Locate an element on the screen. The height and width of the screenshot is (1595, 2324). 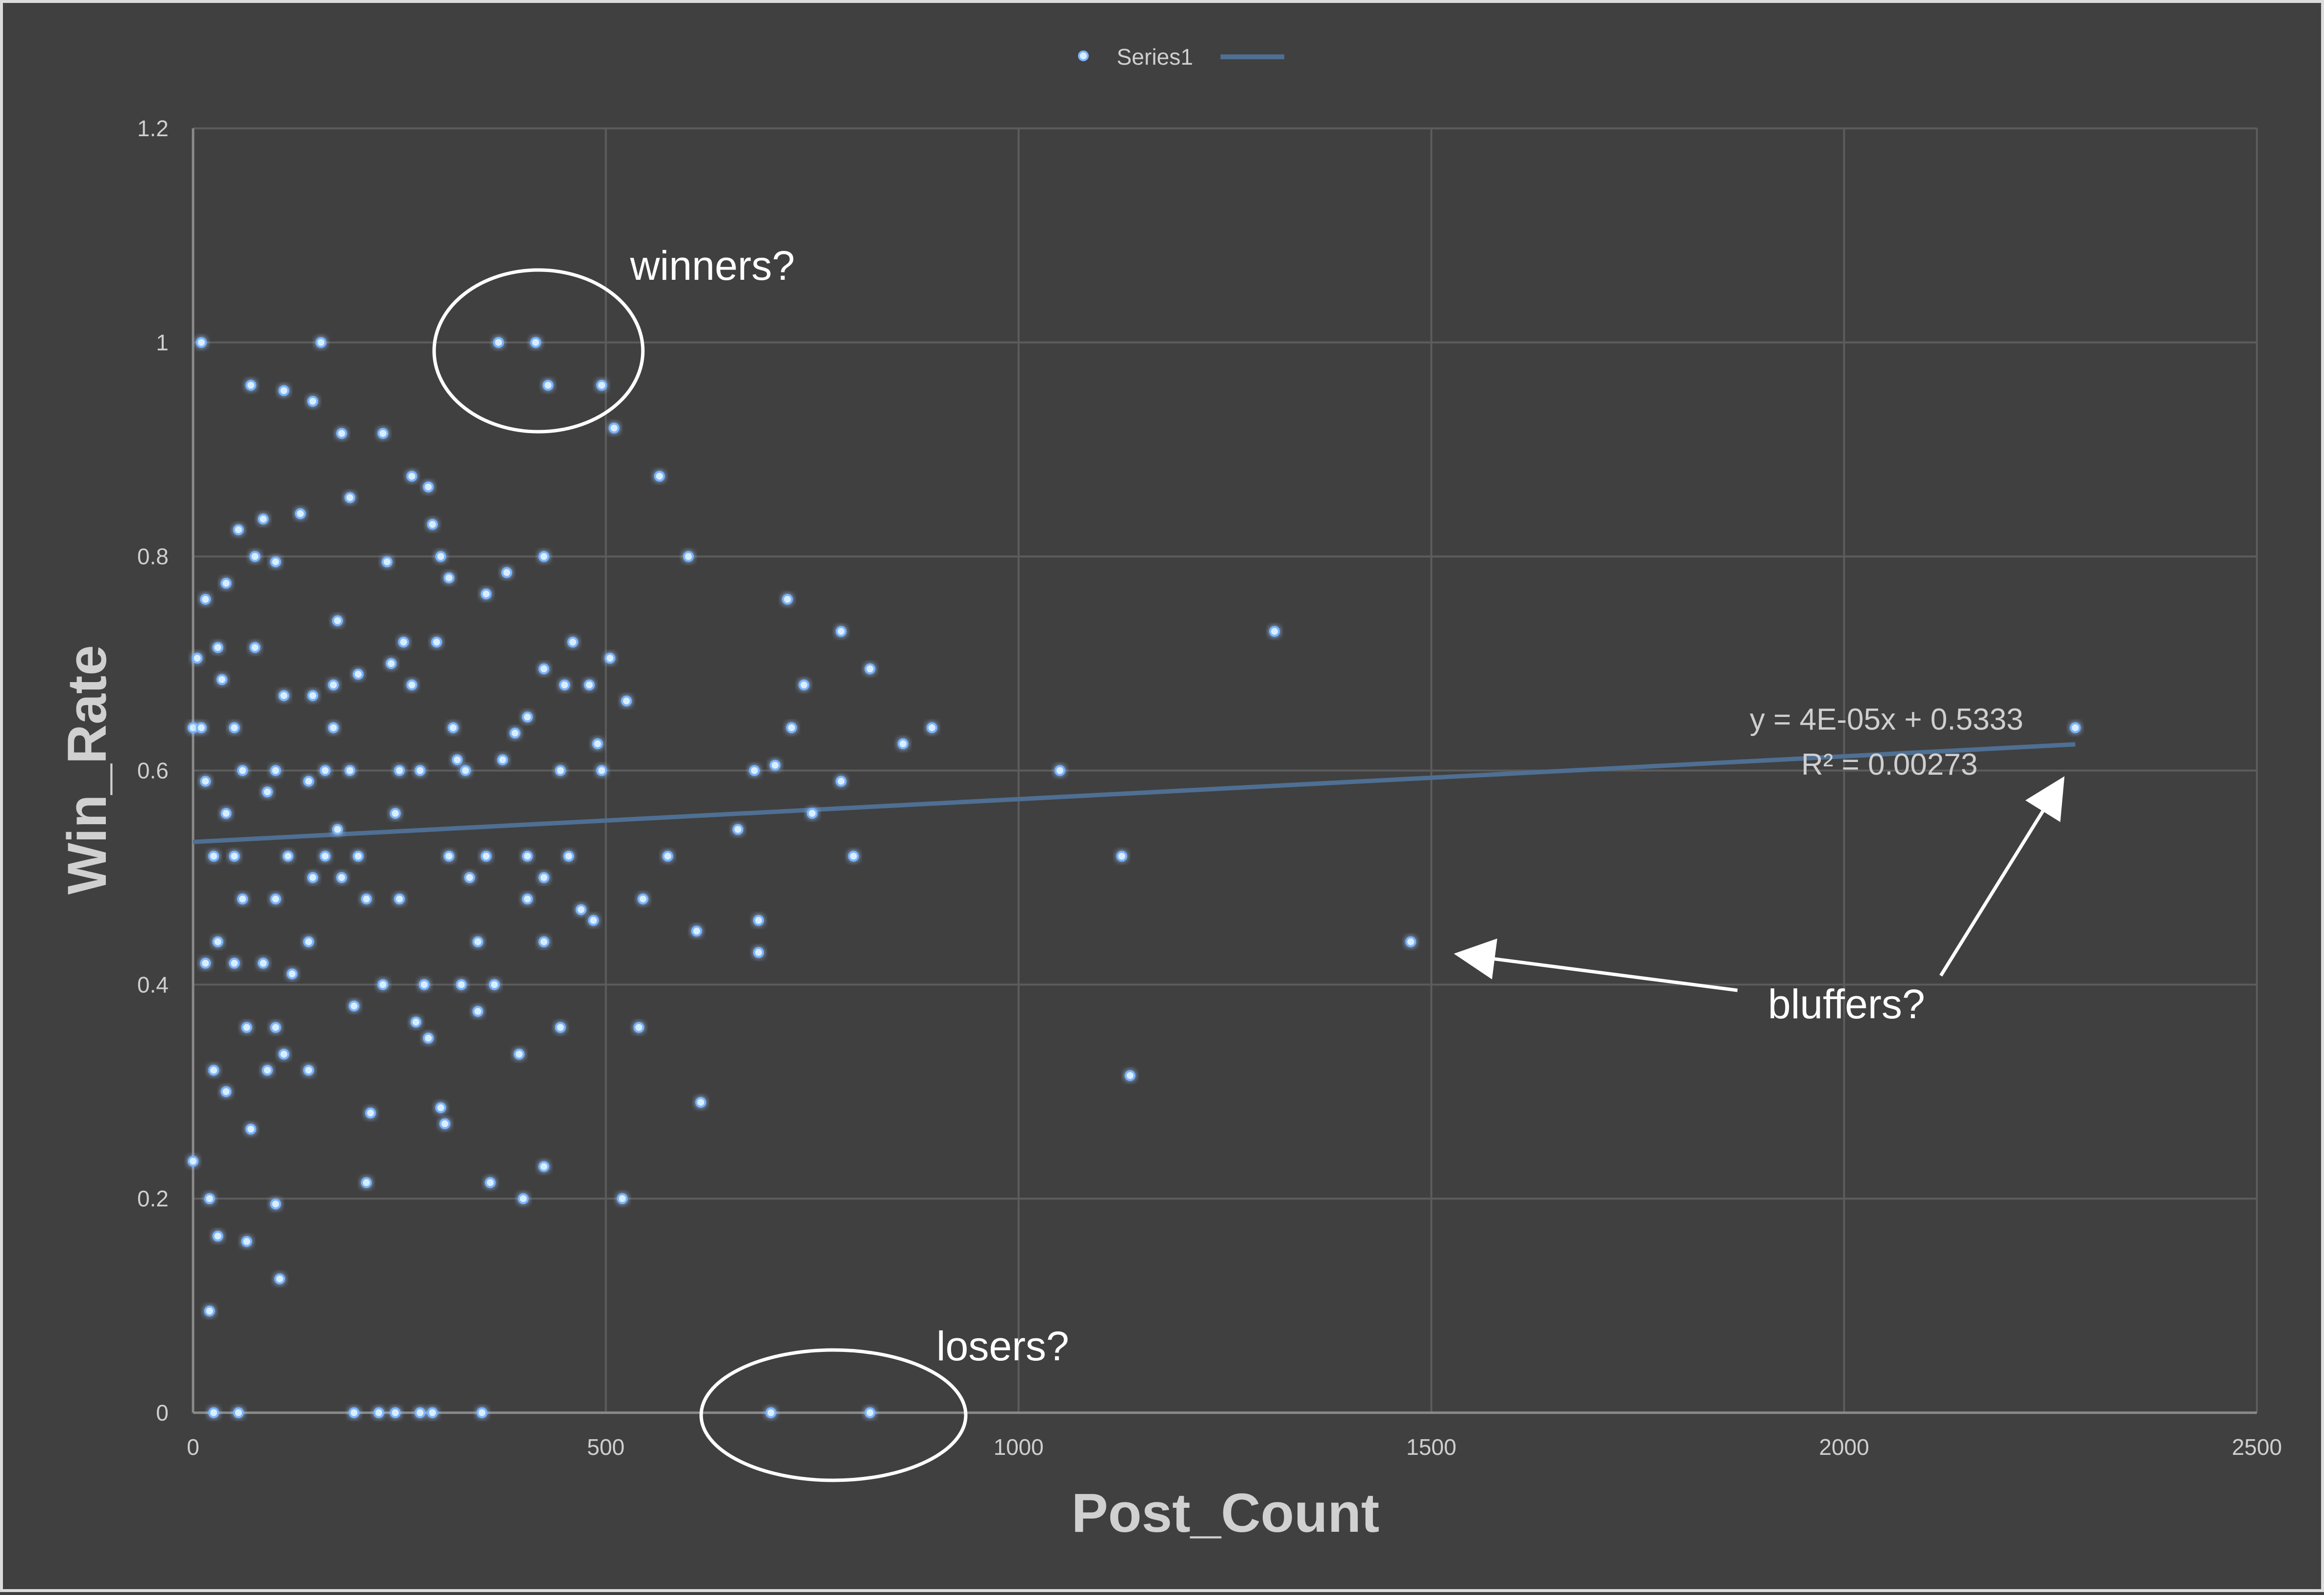
y-axis-title: Win_Rate is located at coordinates (87, 770).